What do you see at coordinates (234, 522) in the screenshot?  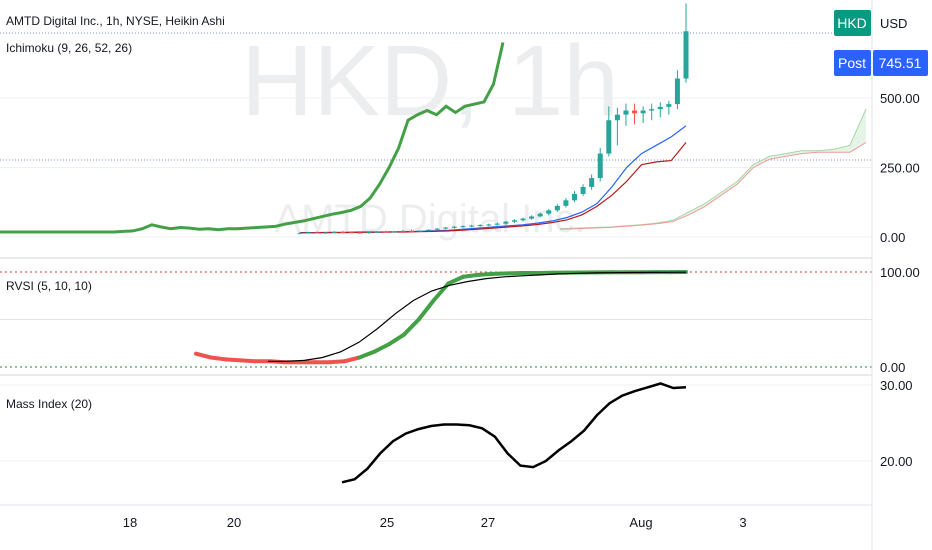 I see `time-tick-label: 20` at bounding box center [234, 522].